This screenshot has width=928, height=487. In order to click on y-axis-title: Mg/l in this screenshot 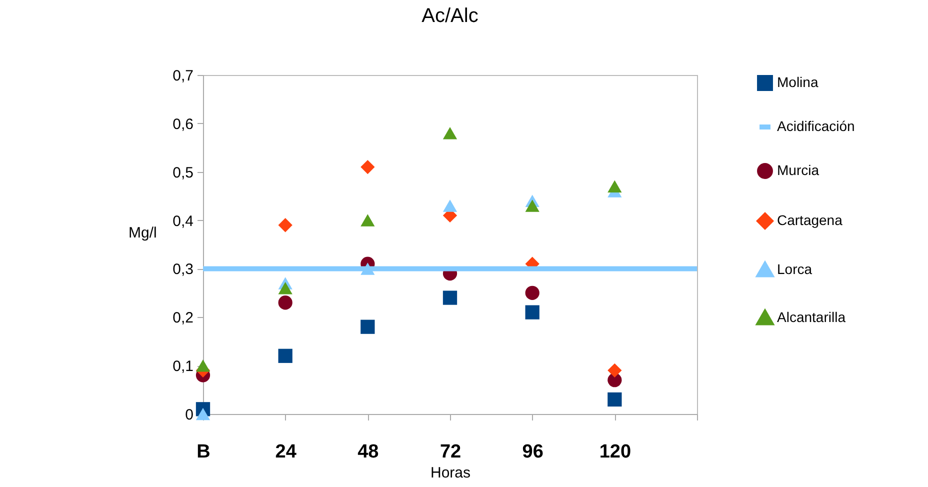, I will do `click(142, 233)`.